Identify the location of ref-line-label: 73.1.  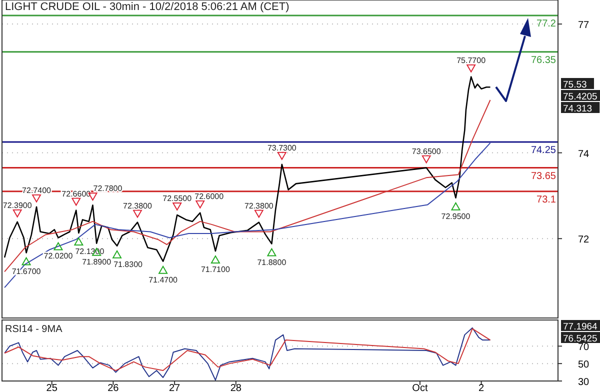
(546, 200).